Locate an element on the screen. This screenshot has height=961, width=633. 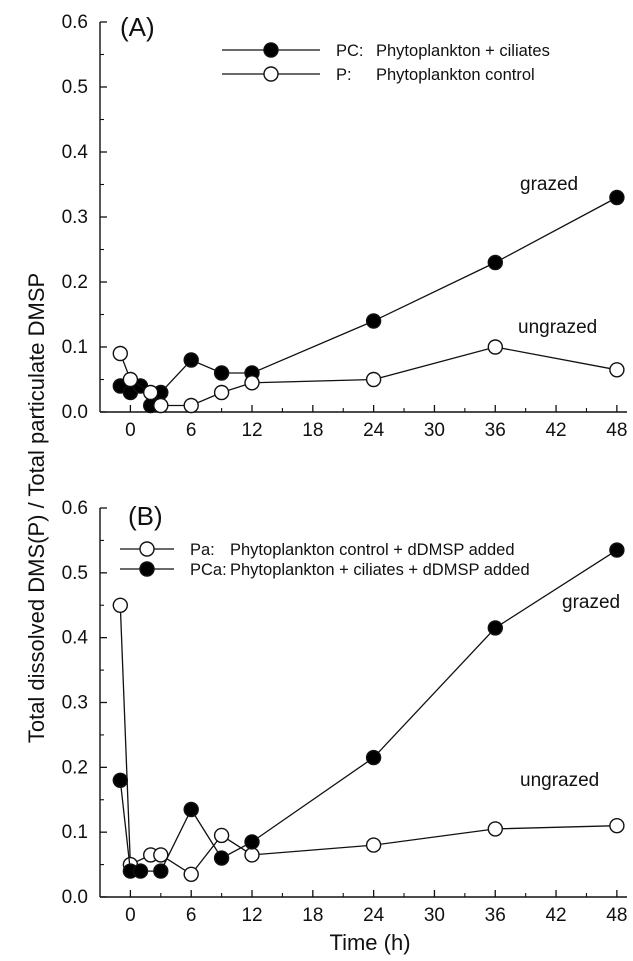
panel-label: (B) is located at coordinates (145, 516).